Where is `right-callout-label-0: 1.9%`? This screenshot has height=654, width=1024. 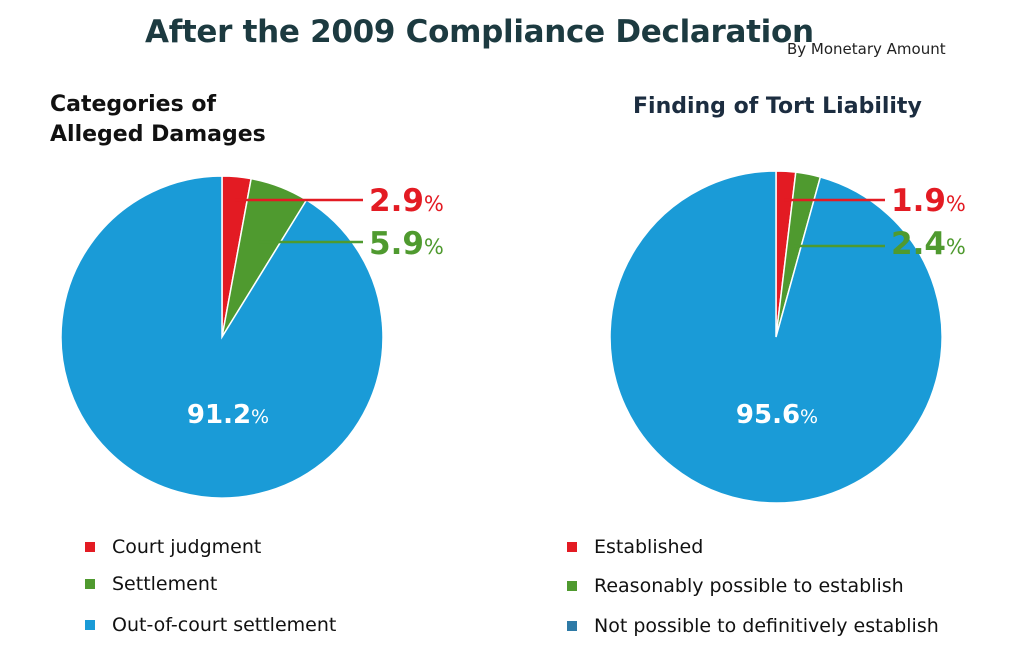
right-callout-label-0: 1.9% is located at coordinates (928, 201).